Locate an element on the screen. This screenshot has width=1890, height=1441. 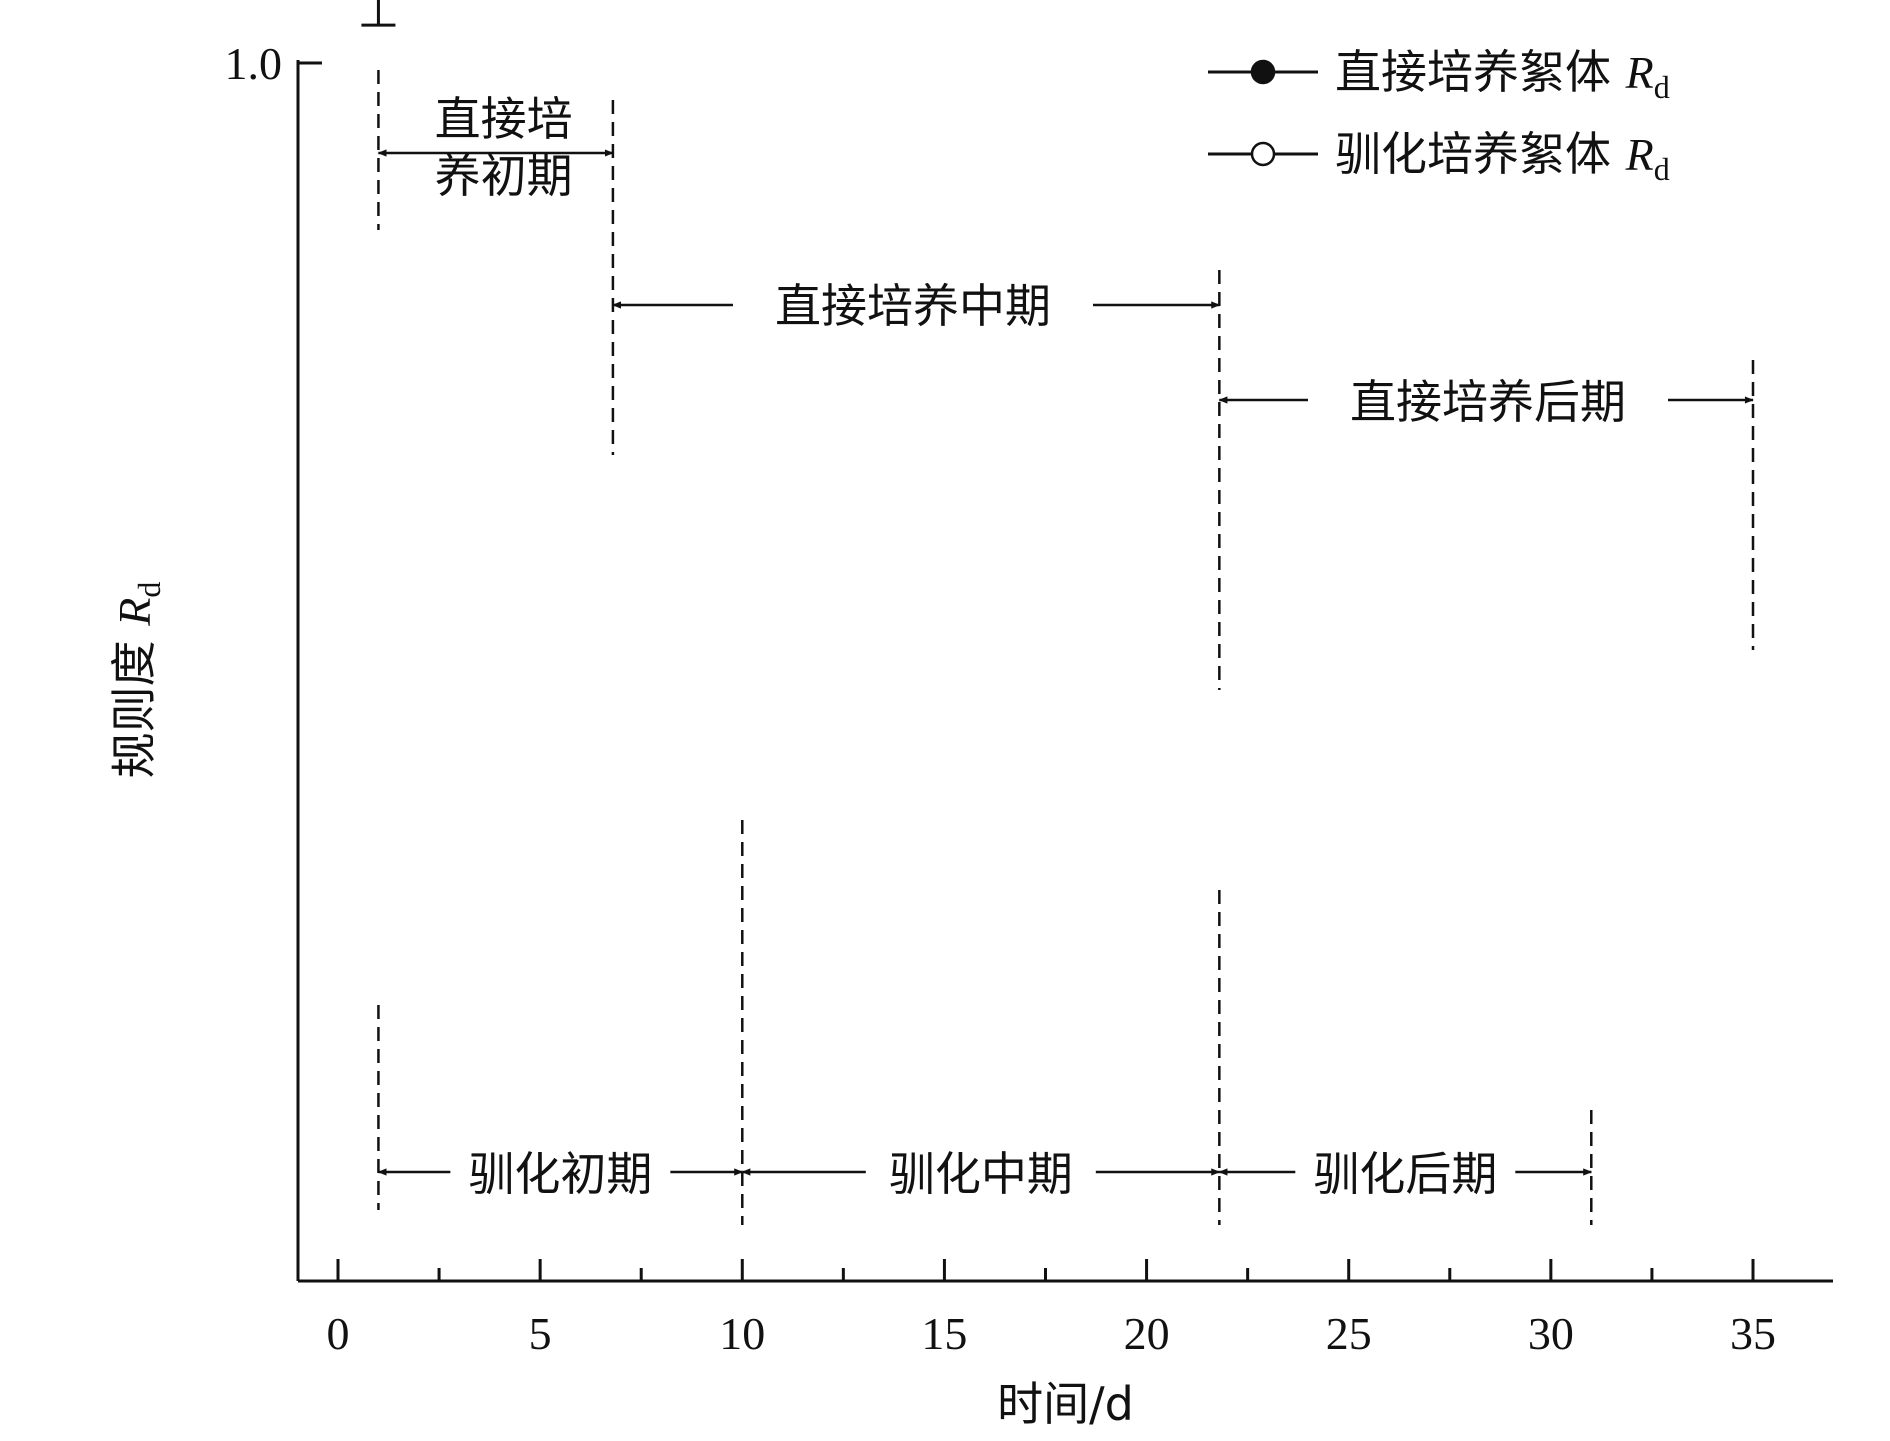
x-tick-label: 0 is located at coordinates (338, 1333).